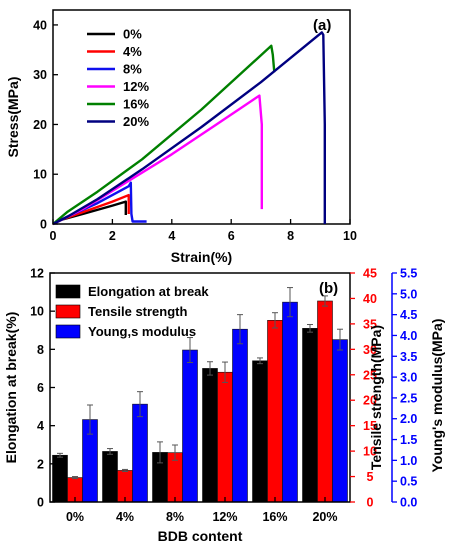  What do you see at coordinates (68, 291) in the screenshot?
I see `legend-swatch-elongation-at-break` at bounding box center [68, 291].